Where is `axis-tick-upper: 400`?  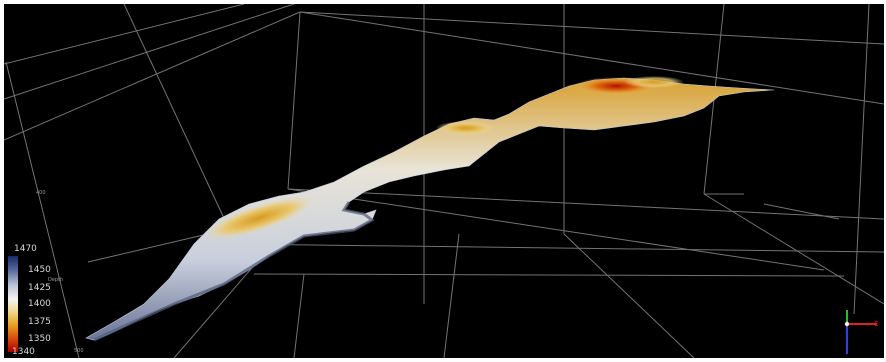
axis-tick-upper: 400 is located at coordinates (41, 193).